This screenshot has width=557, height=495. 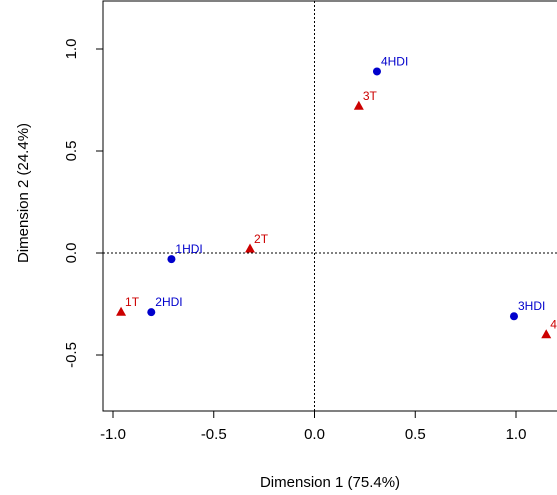 What do you see at coordinates (71, 151) in the screenshot?
I see `y-tick-label: 0.5` at bounding box center [71, 151].